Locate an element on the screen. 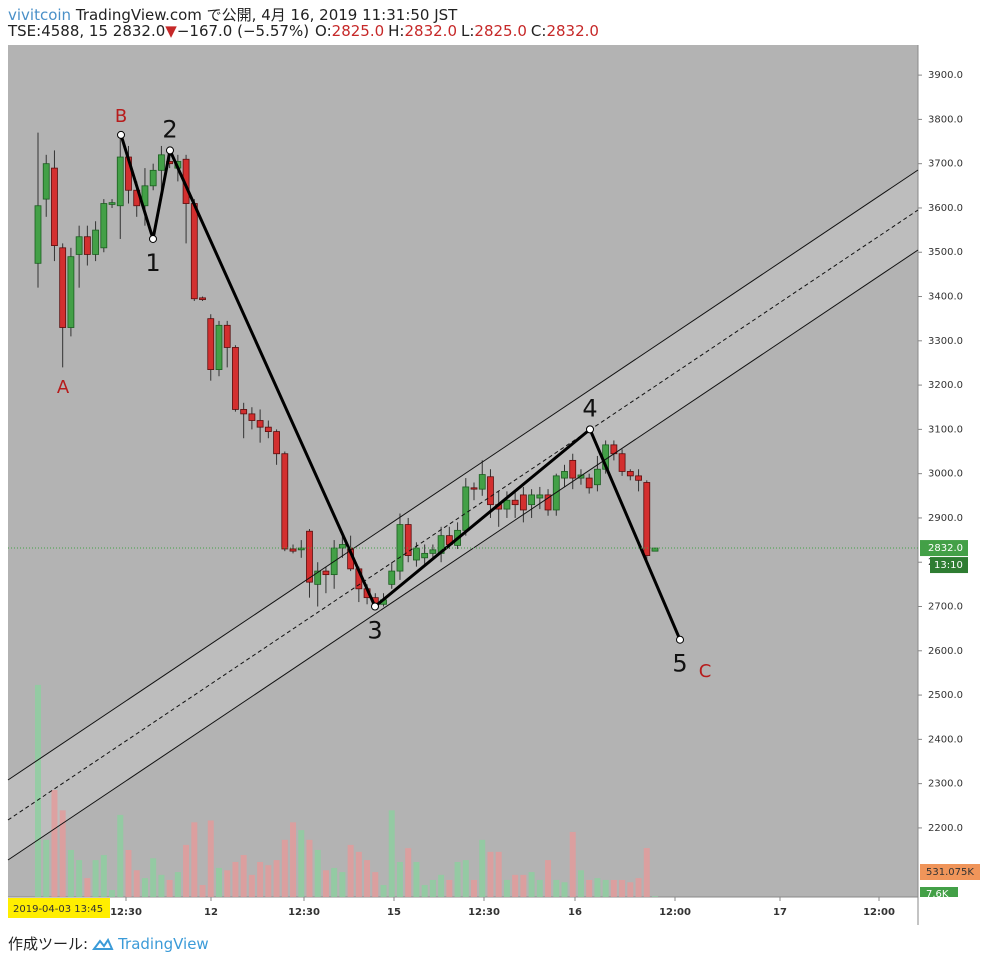 Image resolution: width=991 pixels, height=961 pixels. logo is located at coordinates (103, 943).